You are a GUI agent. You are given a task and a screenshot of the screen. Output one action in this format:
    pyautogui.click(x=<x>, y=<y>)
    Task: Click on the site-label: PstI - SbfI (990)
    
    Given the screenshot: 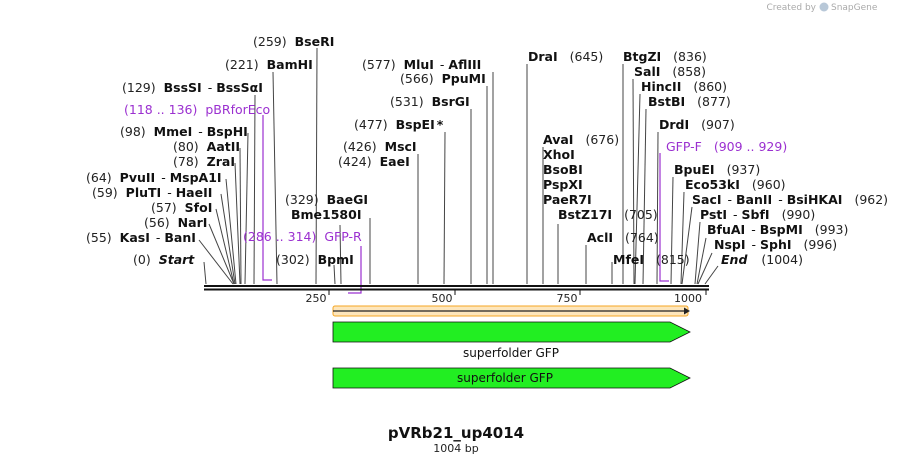 What is the action you would take?
    pyautogui.click(x=757, y=214)
    